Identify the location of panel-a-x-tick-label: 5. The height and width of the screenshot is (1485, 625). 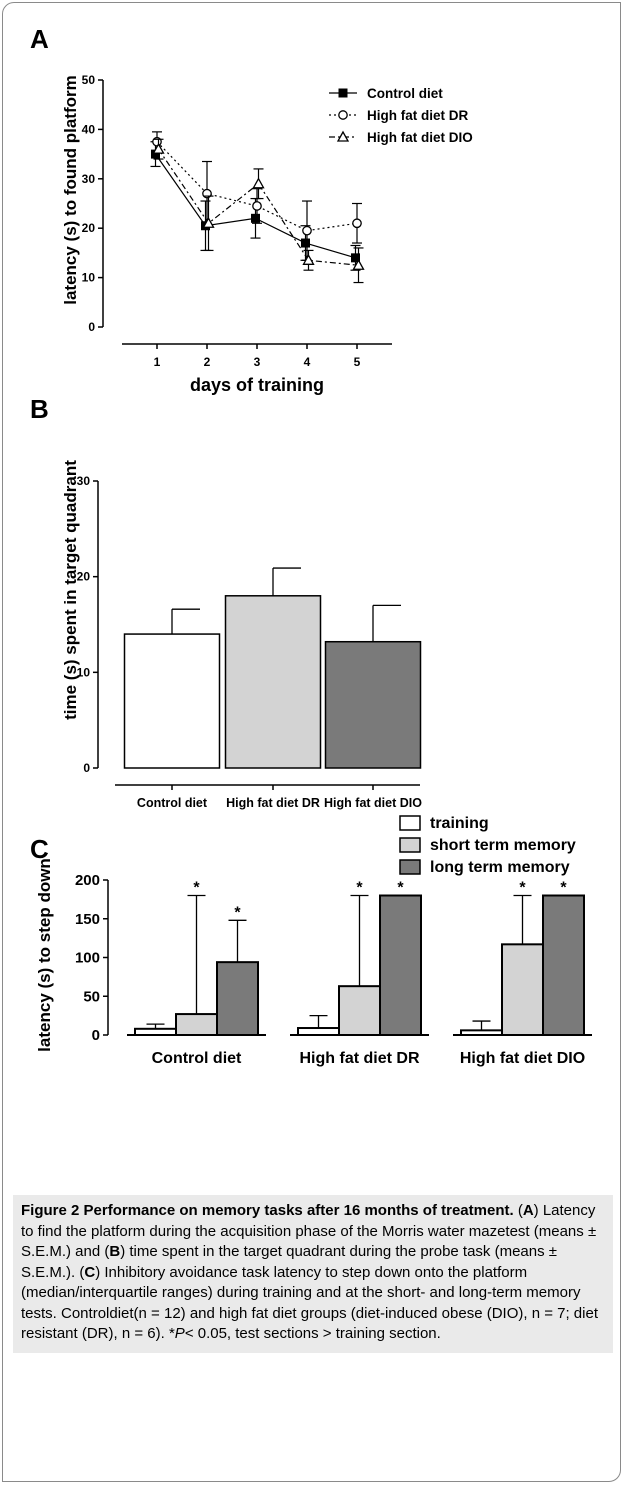
(357, 362).